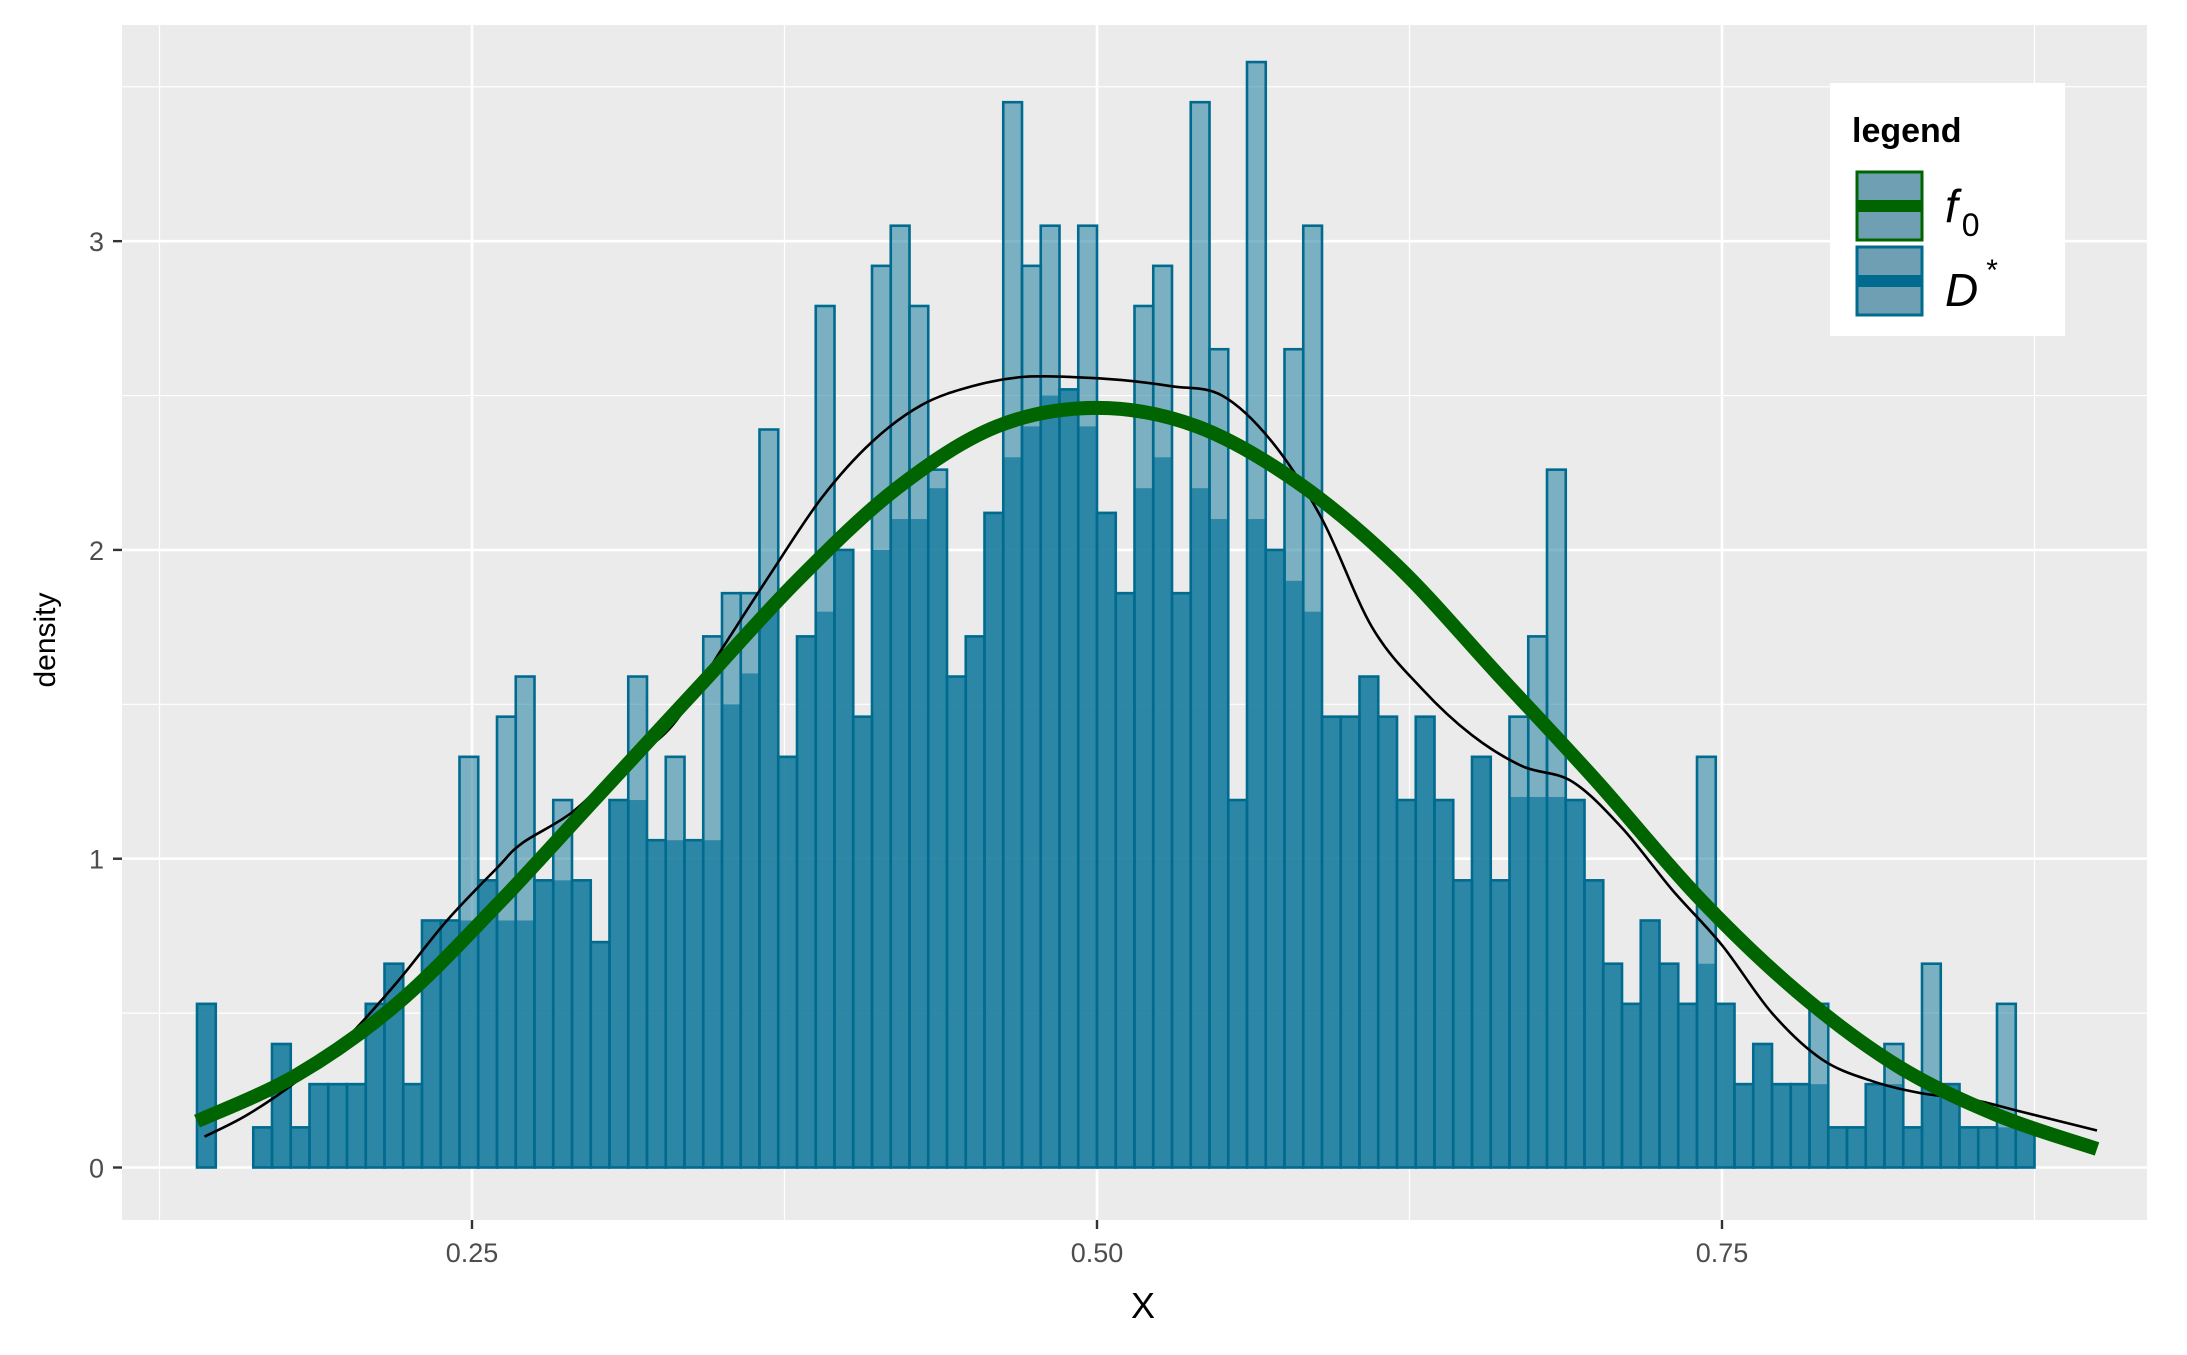  I want to click on x-tick-label: 0.25, so click(472, 1253).